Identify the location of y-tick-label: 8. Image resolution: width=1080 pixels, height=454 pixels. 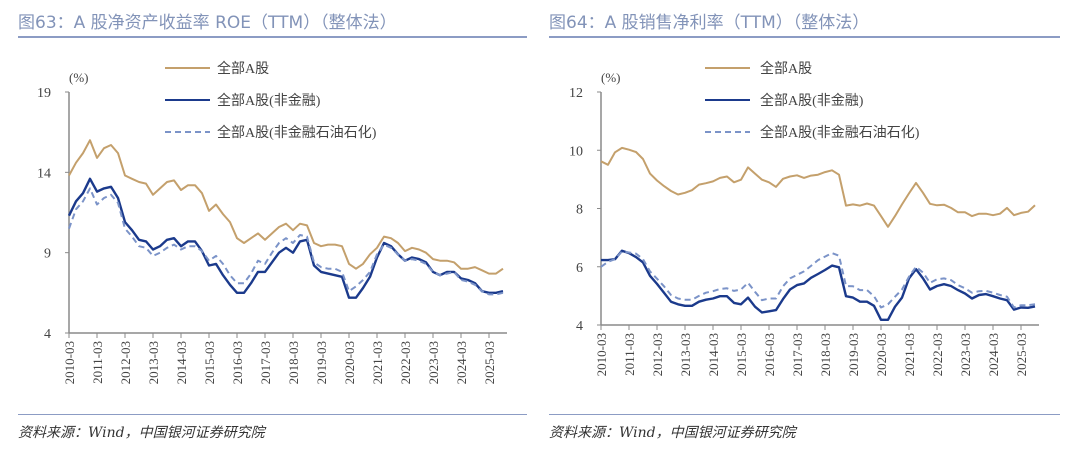
(579, 210).